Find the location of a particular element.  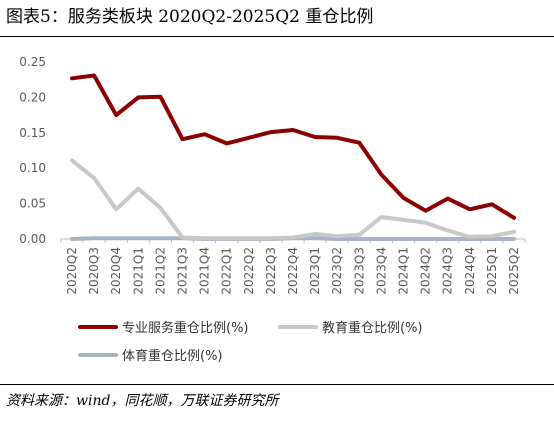

x-tick-label: 2023Q2 is located at coordinates (337, 271).